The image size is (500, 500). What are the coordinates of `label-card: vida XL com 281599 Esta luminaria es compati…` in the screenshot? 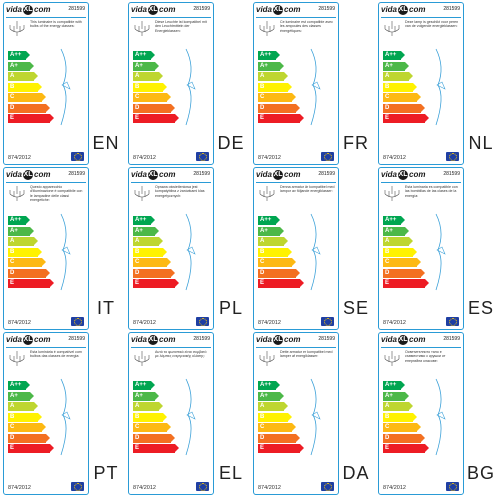 It's located at (421, 248).